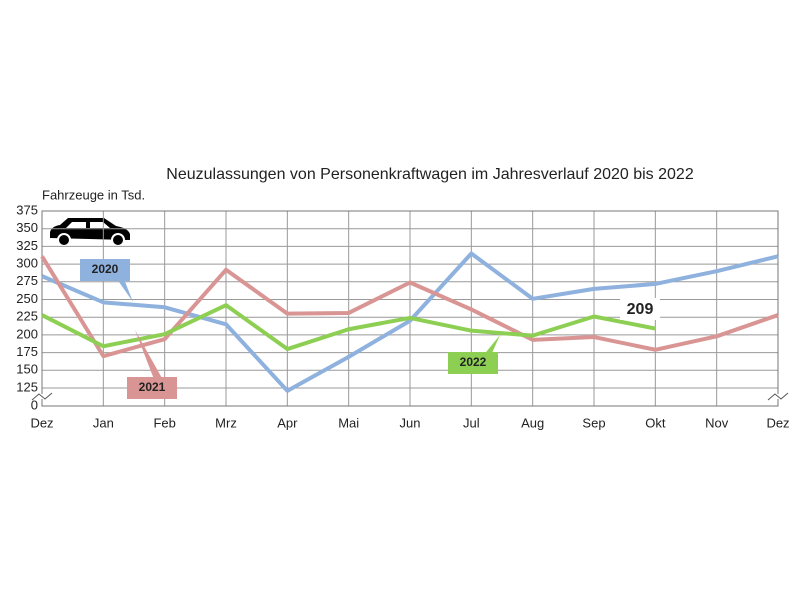 This screenshot has height=605, width=800. I want to click on legend-label: 2021, so click(152, 387).